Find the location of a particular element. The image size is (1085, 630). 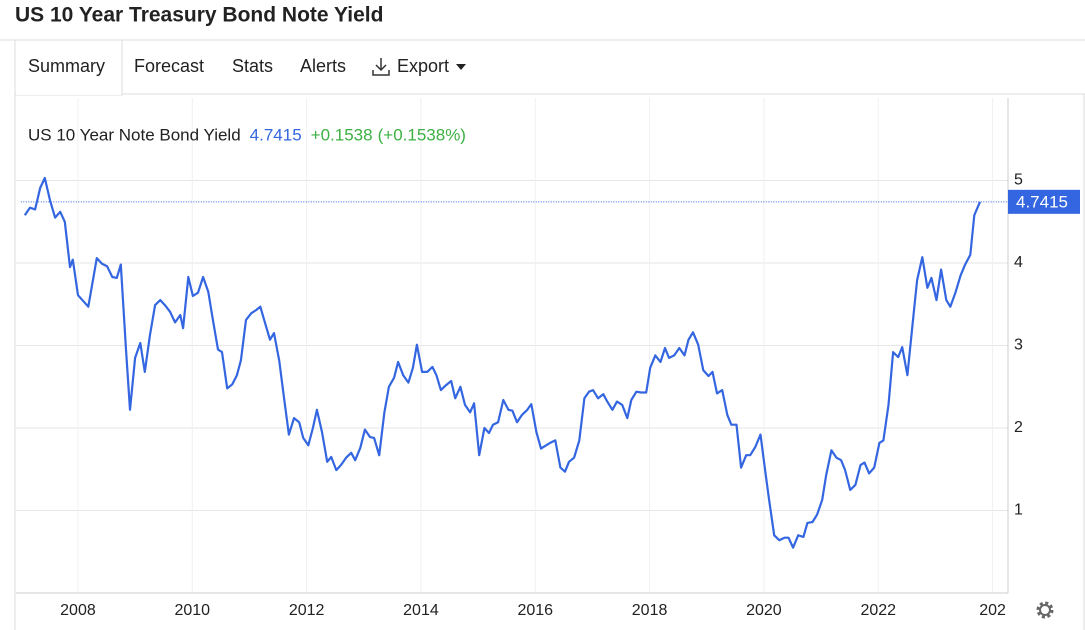

tab: Summary is located at coordinates (66, 66).